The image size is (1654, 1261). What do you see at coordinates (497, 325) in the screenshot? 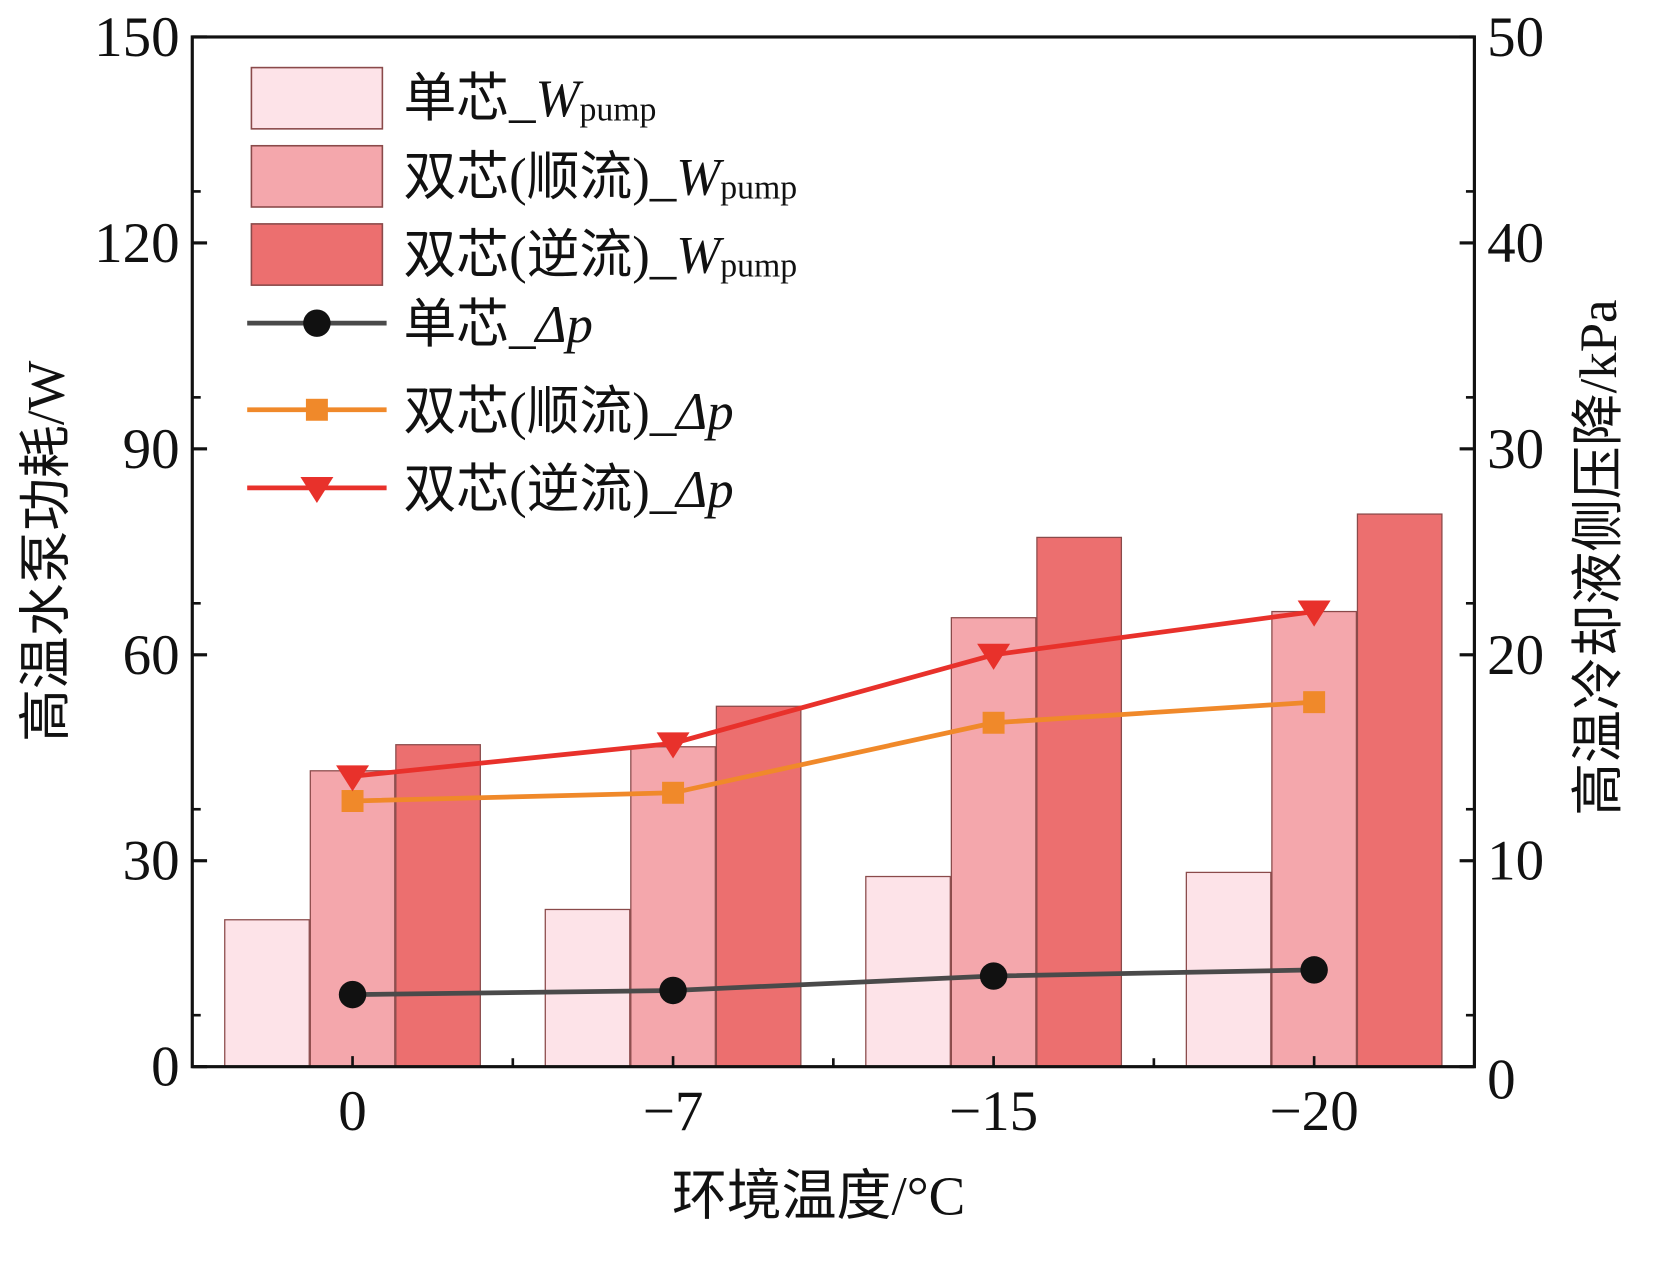
I see `legend-label-line-0: 单芯_Δp` at bounding box center [497, 325].